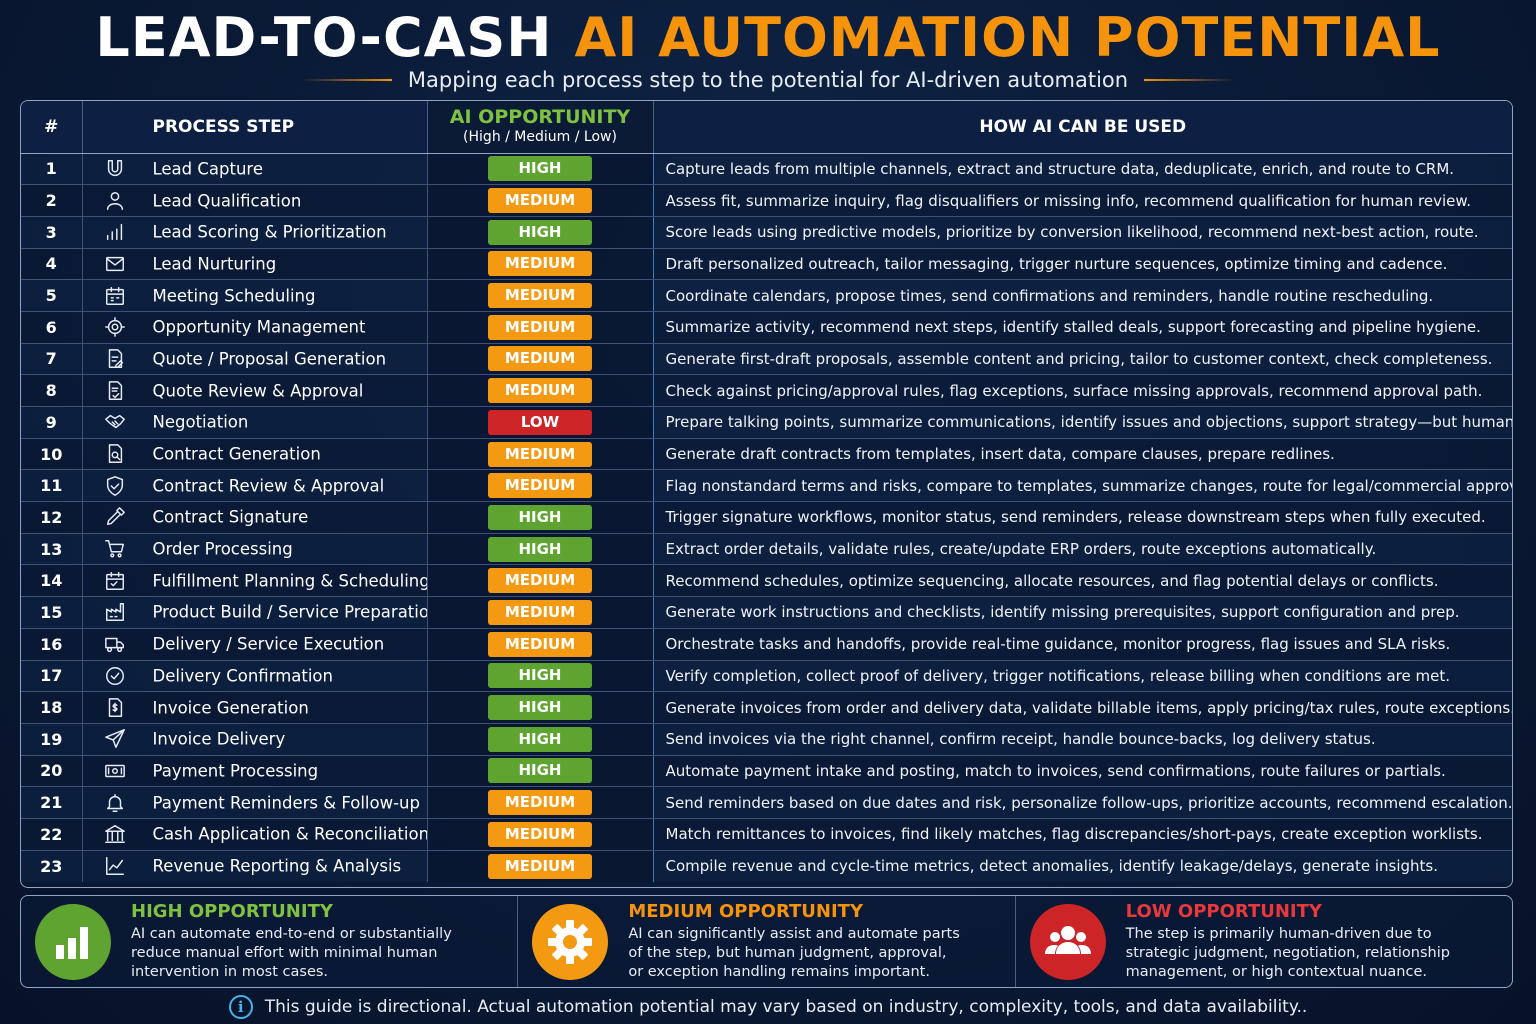 This screenshot has width=1536, height=1024. I want to click on row-number: 22, so click(52, 834).